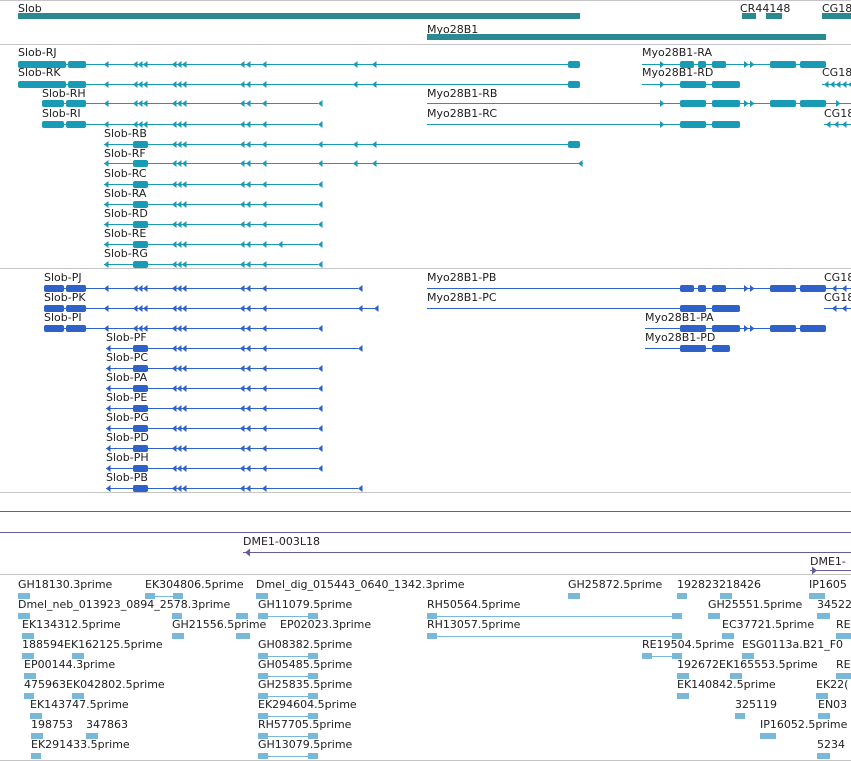 This screenshot has width=851, height=761. Describe the element at coordinates (125, 193) in the screenshot. I see `transcript-label: Slob-RA` at that location.